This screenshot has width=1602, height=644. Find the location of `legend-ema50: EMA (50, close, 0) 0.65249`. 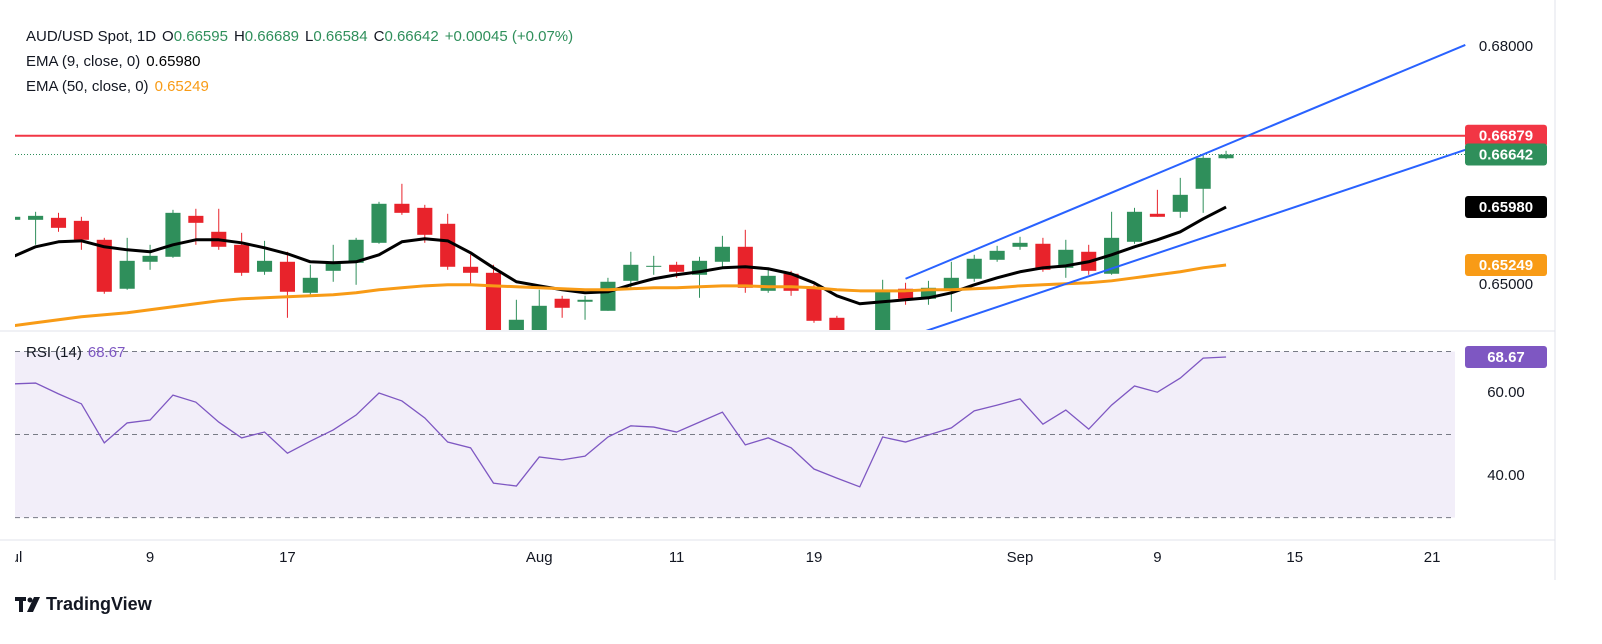

legend-ema50: EMA (50, close, 0) 0.65249 is located at coordinates (120, 86).